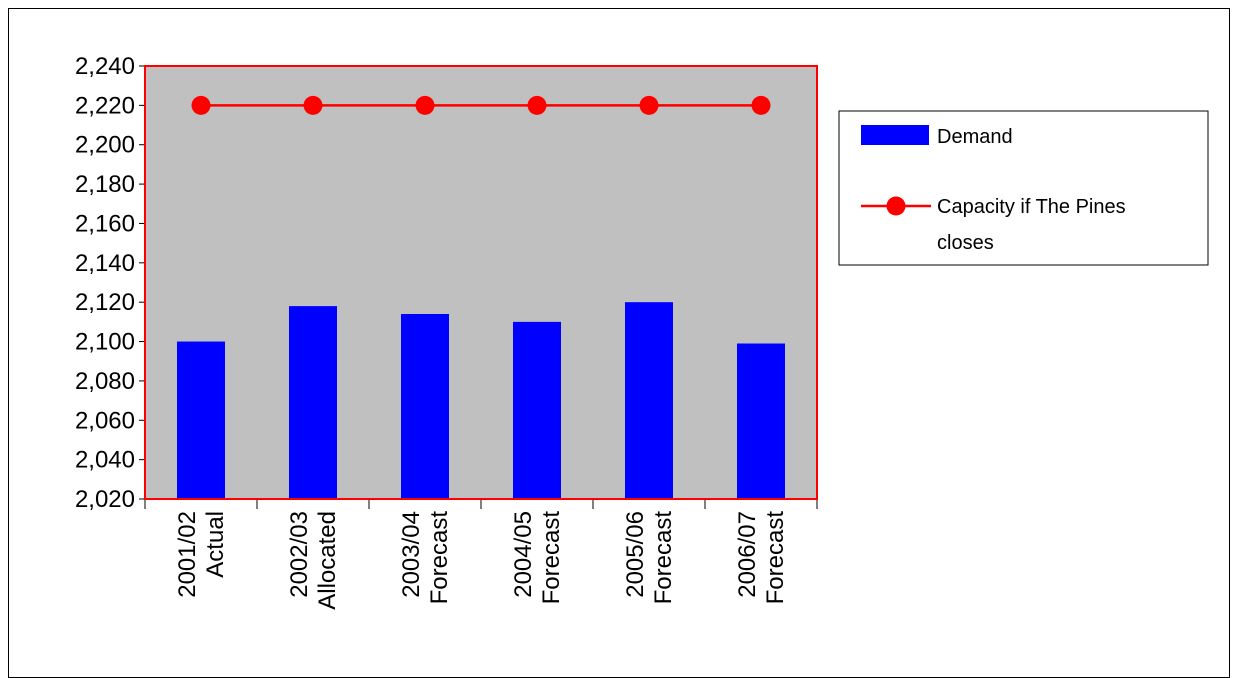  Describe the element at coordinates (105, 420) in the screenshot. I see `y-tick-label: 2,060` at that location.